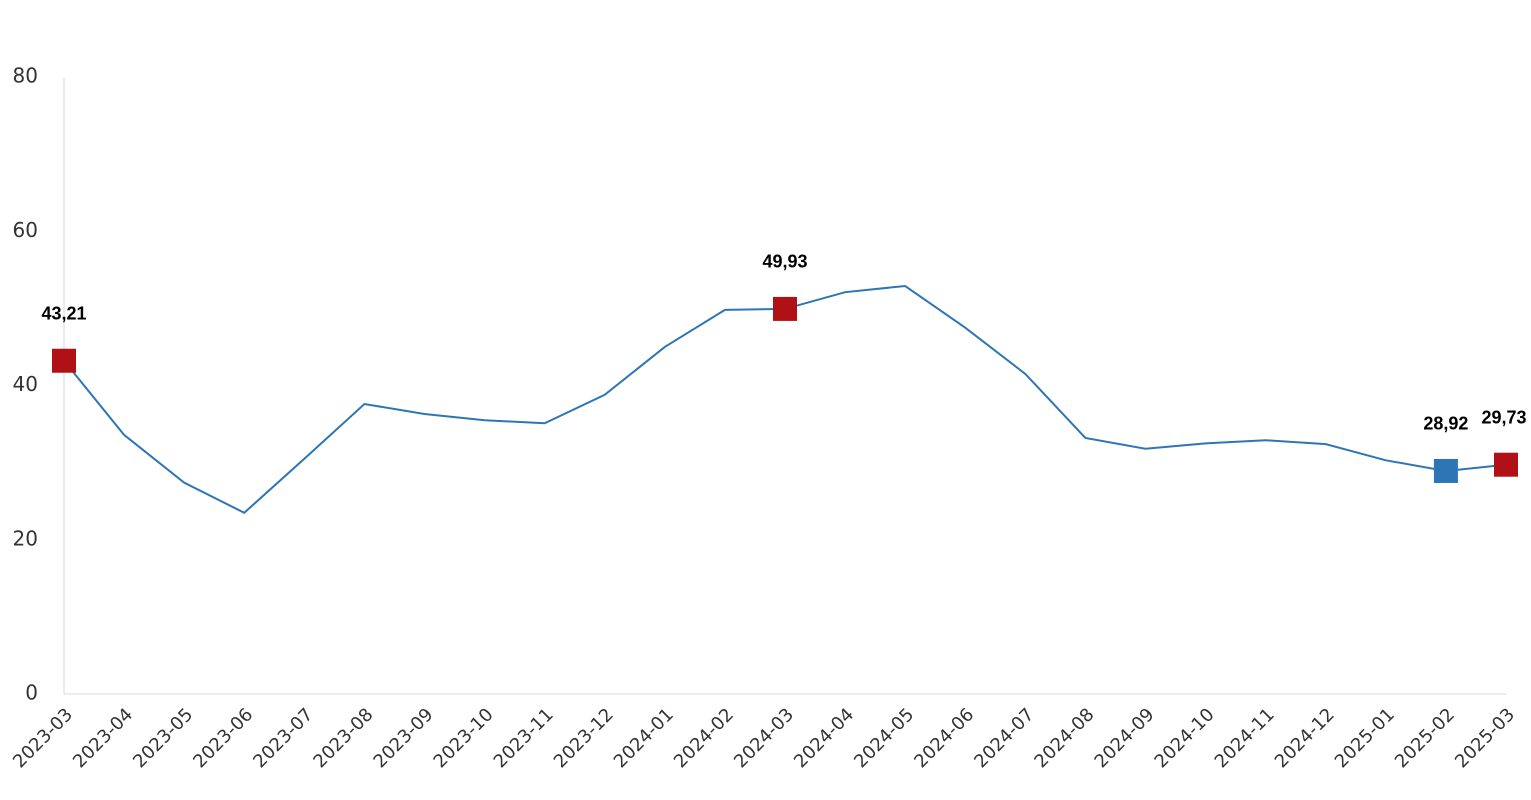  What do you see at coordinates (1425, 738) in the screenshot?
I see `x-tick-label: 2025-02` at bounding box center [1425, 738].